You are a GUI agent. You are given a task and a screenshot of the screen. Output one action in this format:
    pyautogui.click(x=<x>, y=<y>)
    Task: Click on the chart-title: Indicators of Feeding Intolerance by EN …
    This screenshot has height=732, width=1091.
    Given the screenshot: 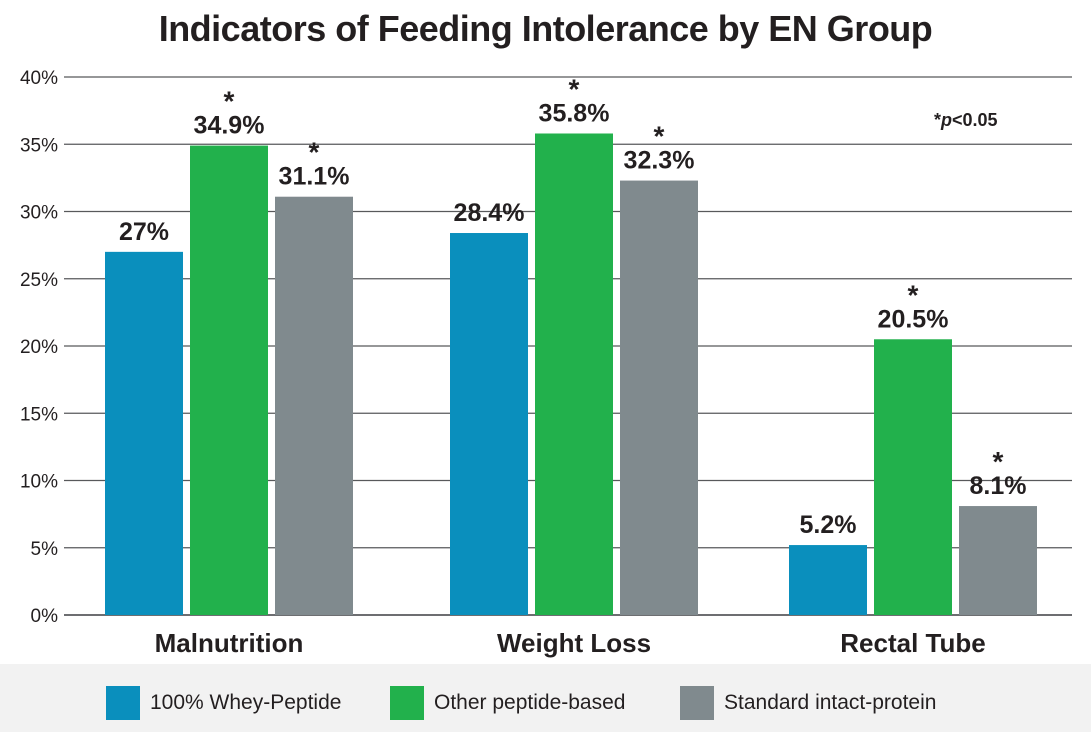 What is the action you would take?
    pyautogui.click(x=545, y=28)
    